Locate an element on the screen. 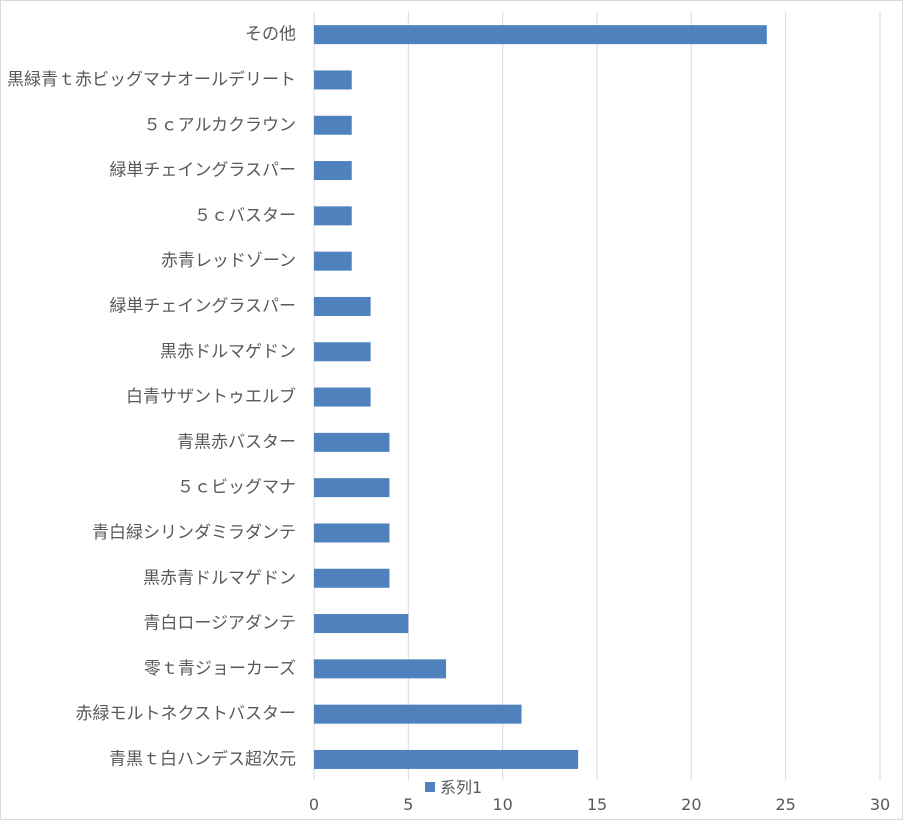 The width and height of the screenshot is (903, 820). category-label: ５ｃビッグマナ is located at coordinates (236, 488).